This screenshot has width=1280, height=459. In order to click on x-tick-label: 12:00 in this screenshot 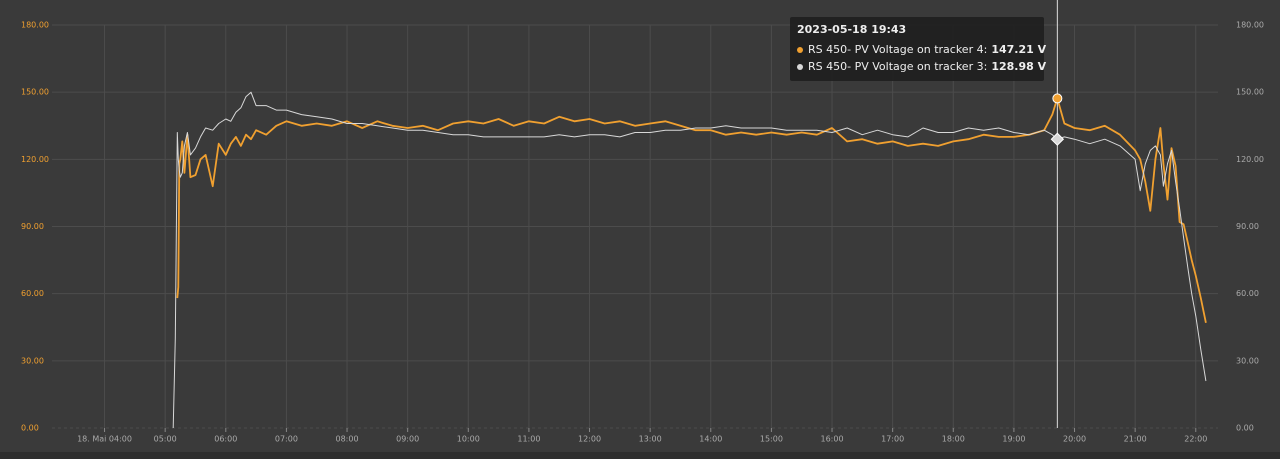, I will do `click(589, 439)`.